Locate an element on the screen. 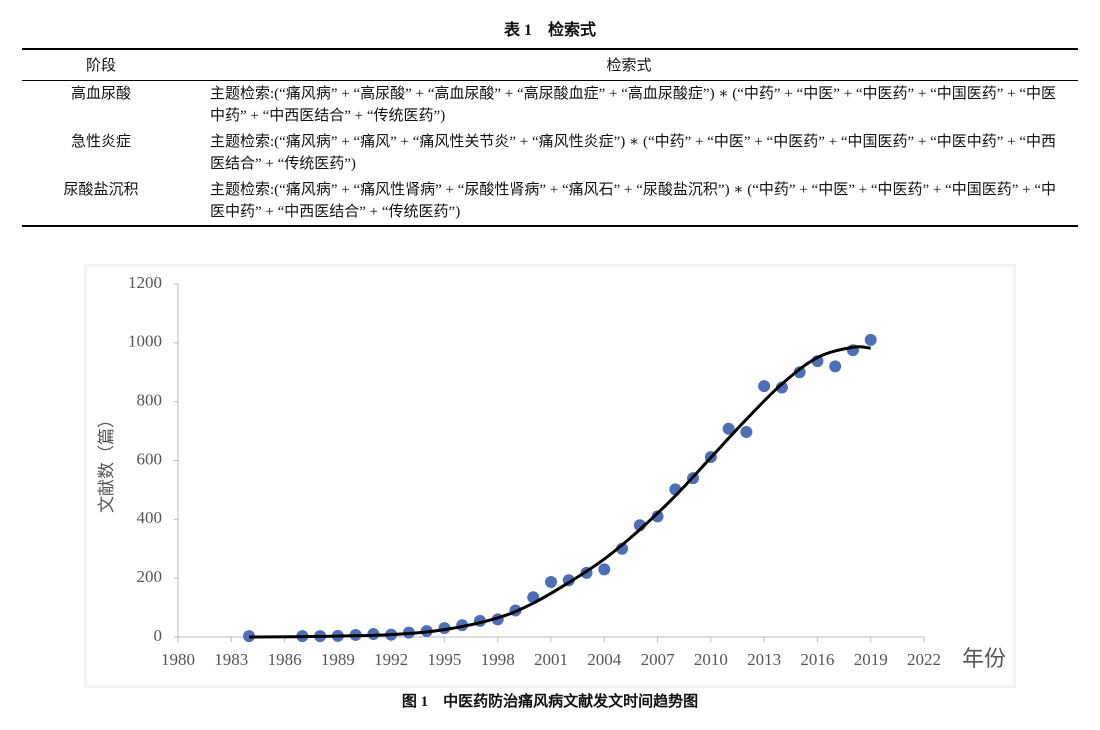  y-tick-label: 1000 is located at coordinates (145, 341).